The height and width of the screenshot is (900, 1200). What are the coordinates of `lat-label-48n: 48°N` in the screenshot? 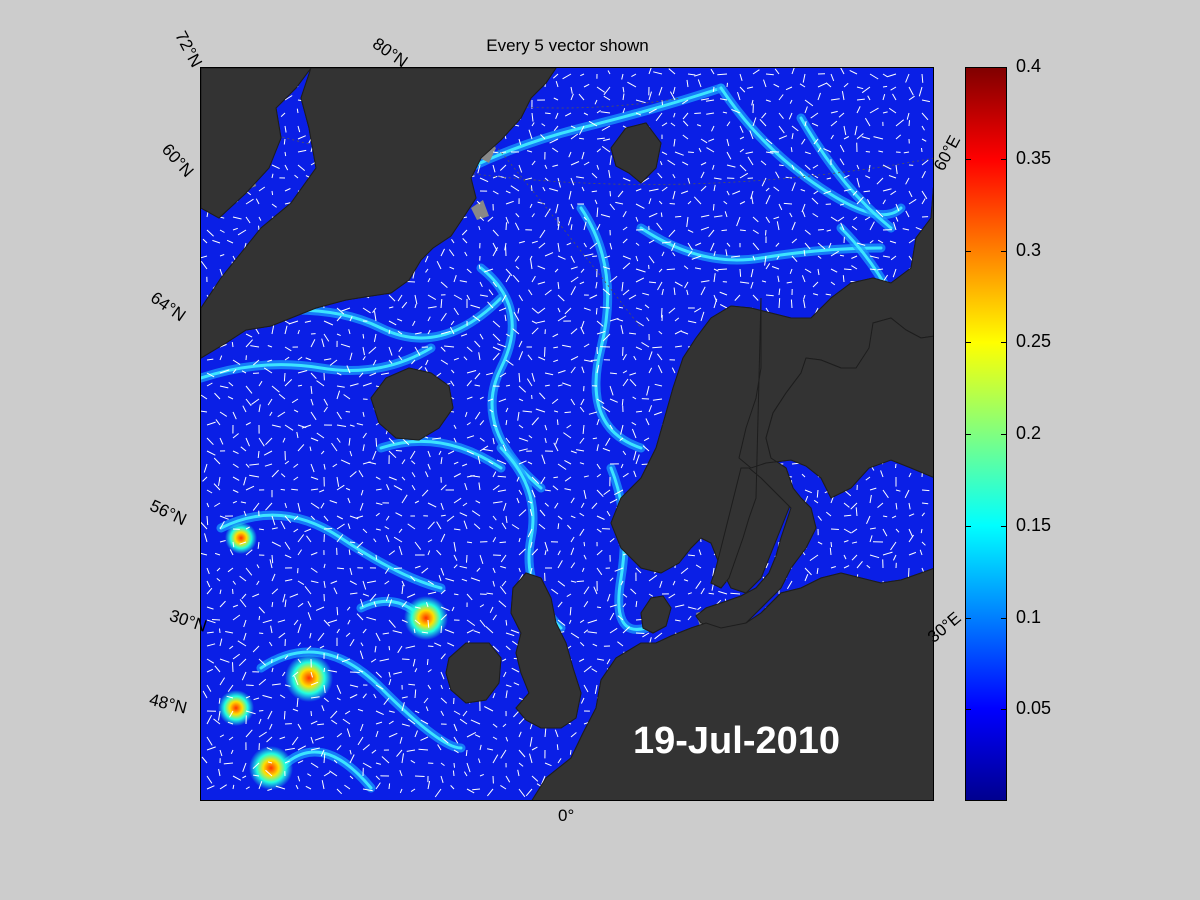 It's located at (168, 704).